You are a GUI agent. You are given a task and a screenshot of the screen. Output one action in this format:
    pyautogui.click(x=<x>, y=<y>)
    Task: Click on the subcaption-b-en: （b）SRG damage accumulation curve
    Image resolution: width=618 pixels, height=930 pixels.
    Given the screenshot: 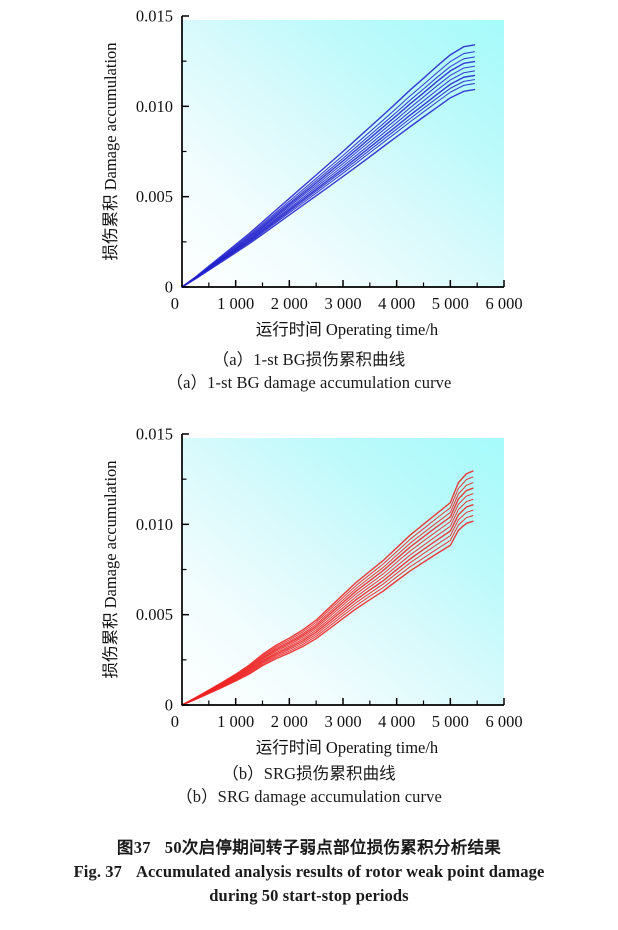 What is the action you would take?
    pyautogui.click(x=309, y=797)
    